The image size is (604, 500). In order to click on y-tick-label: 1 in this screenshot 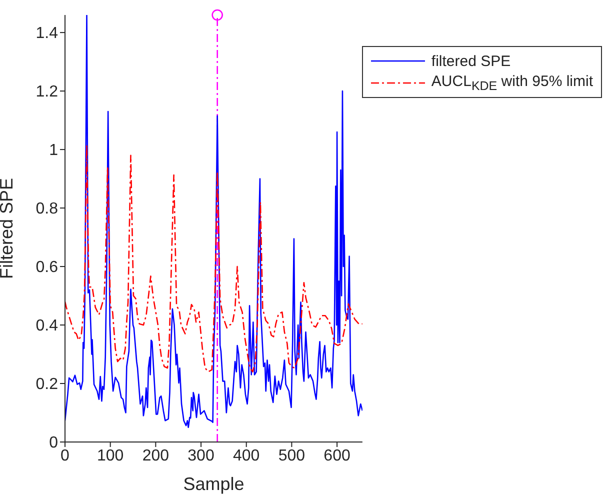, I will do `click(53, 151)`.